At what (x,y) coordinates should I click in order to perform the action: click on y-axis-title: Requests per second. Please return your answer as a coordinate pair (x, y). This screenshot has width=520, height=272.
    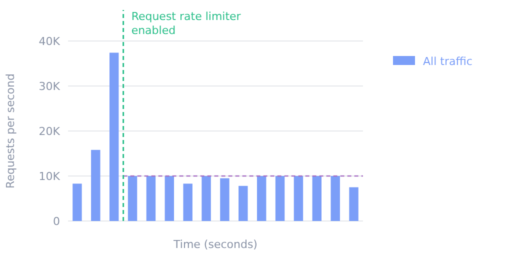
    Looking at the image, I should click on (10, 131).